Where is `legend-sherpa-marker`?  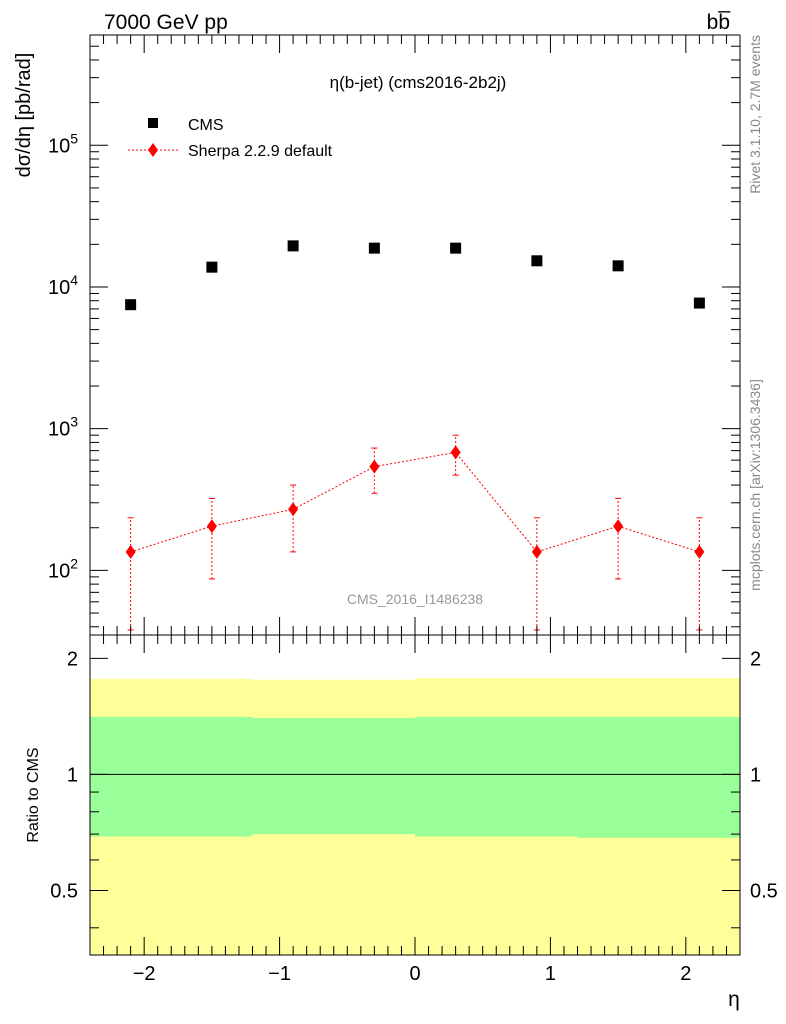 legend-sherpa-marker is located at coordinates (153, 150).